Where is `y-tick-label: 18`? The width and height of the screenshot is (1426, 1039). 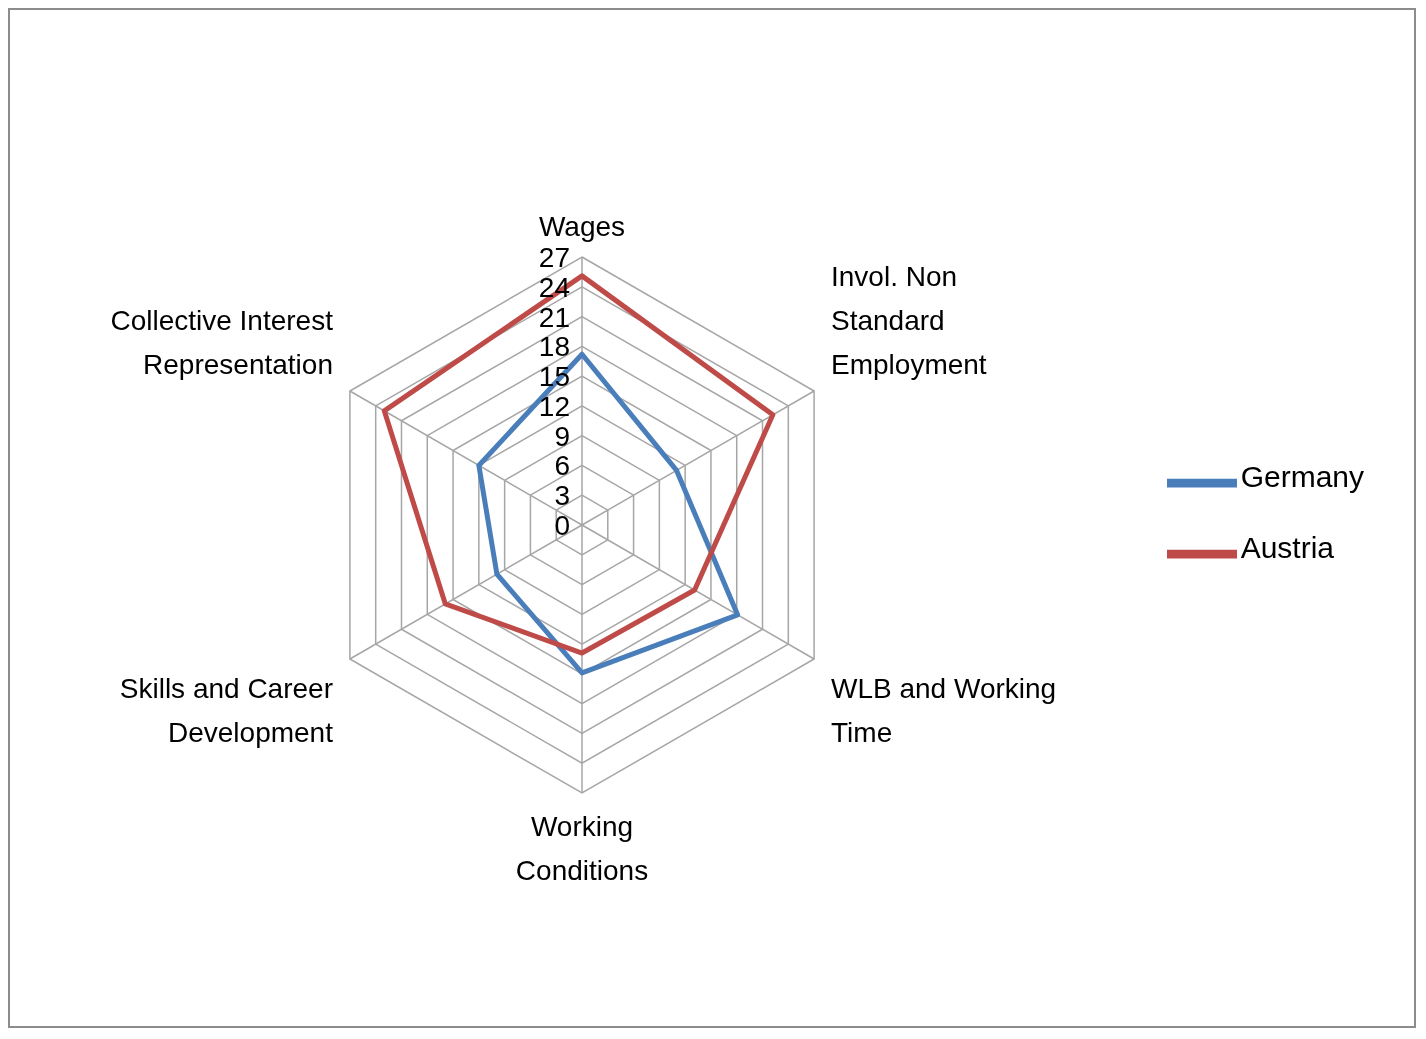
y-tick-label: 18 is located at coordinates (554, 347).